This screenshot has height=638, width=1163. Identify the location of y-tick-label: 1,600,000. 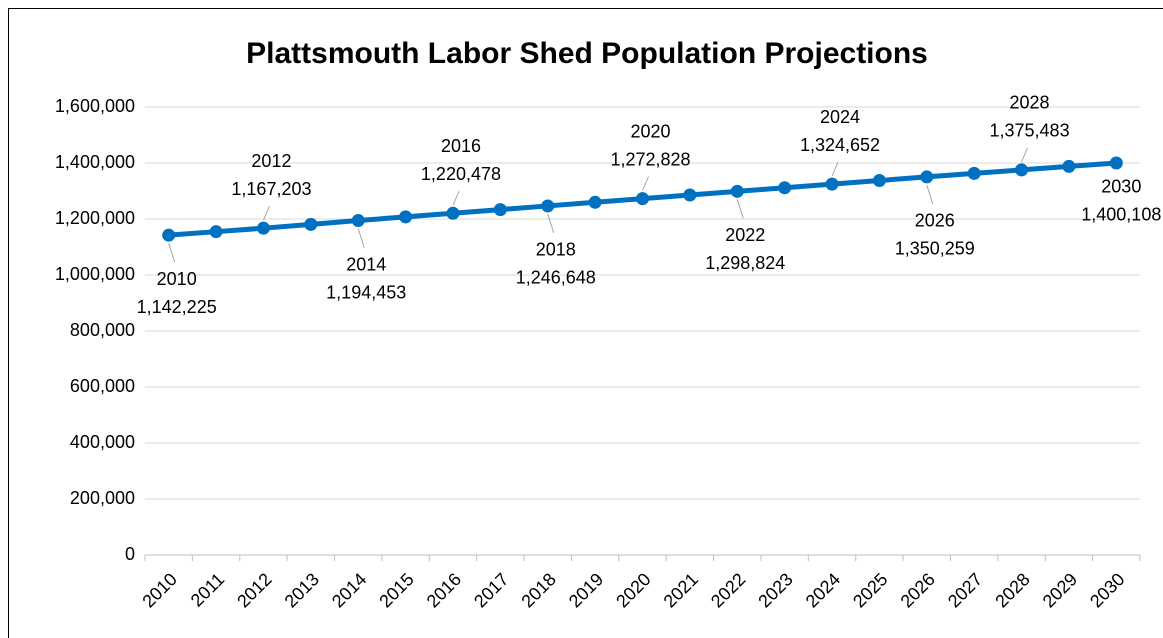
(95, 106).